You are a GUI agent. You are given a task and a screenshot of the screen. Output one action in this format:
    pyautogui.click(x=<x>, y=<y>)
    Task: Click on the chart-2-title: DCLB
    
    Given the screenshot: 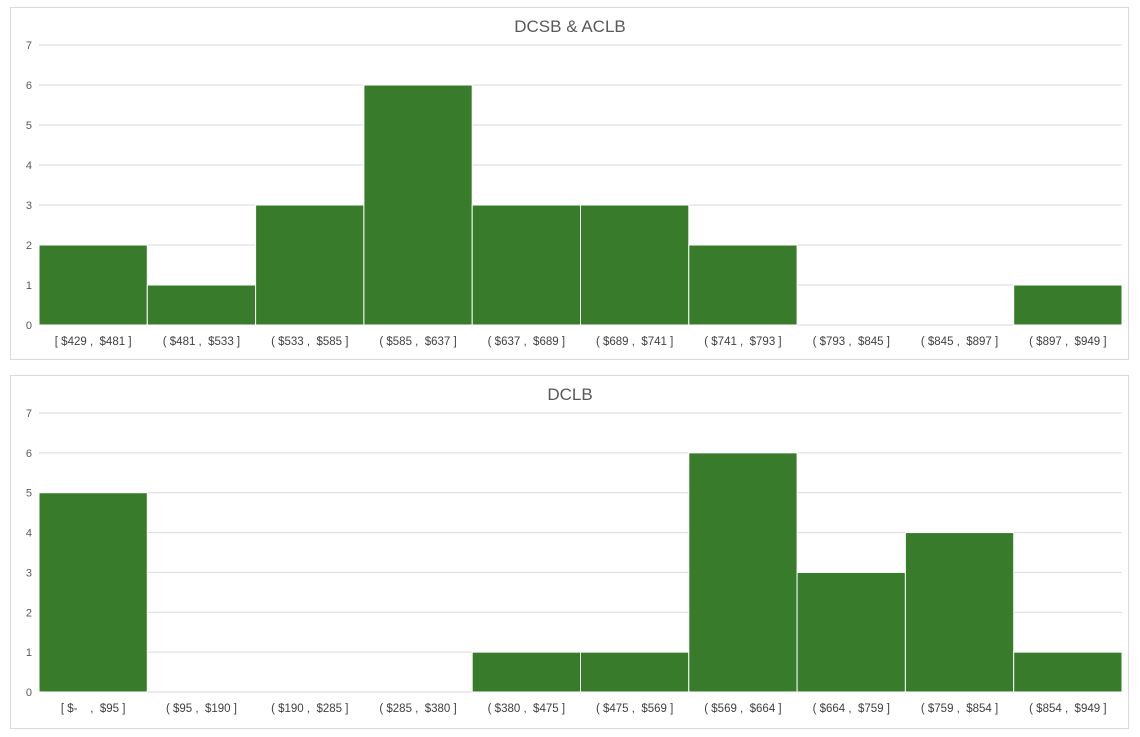 What is the action you would take?
    pyautogui.click(x=569, y=394)
    